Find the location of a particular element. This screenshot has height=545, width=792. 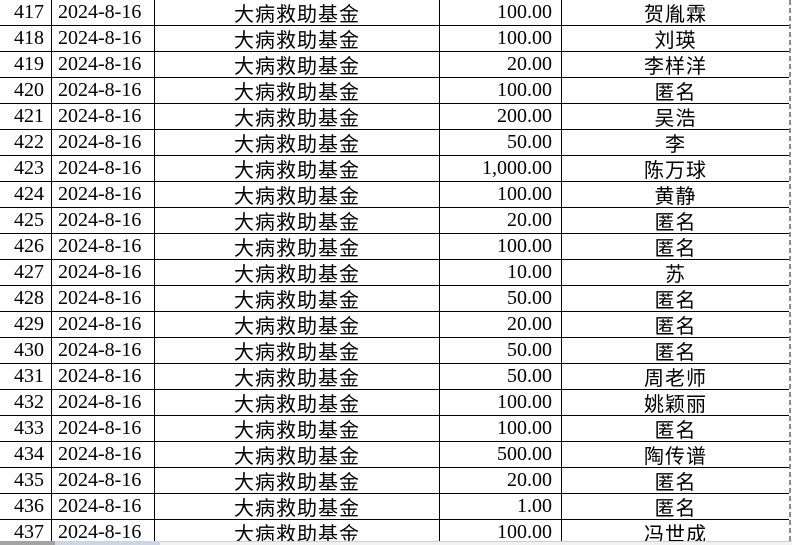

row-number-cell: 428 is located at coordinates (26, 298).